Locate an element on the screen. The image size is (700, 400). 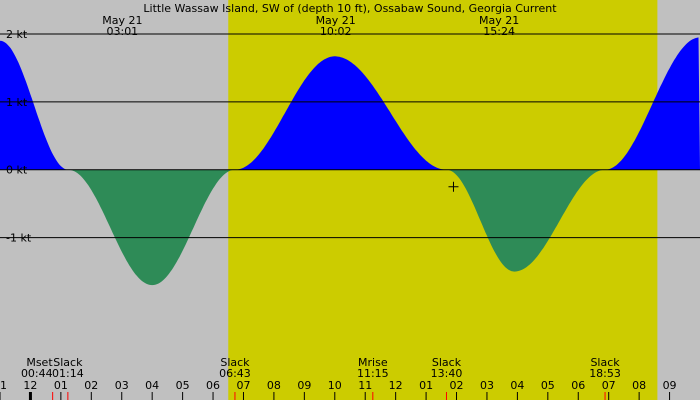
top-time-label: 15:24 is located at coordinates (499, 31).